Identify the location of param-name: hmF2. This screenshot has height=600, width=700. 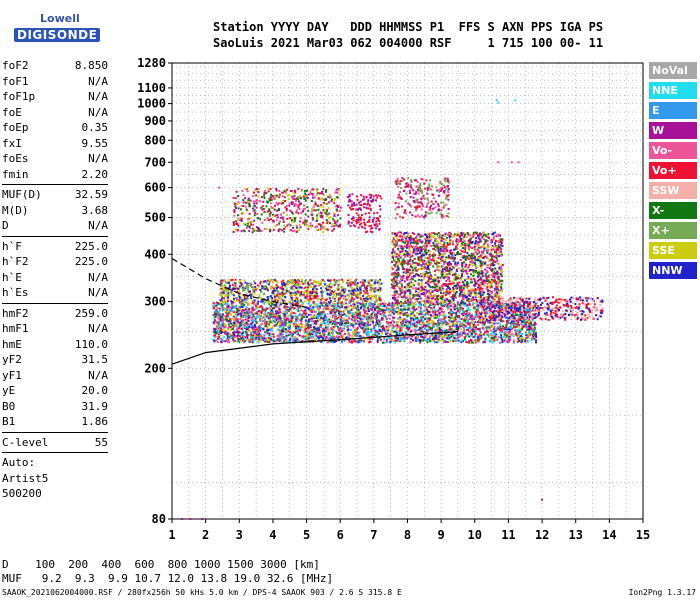
(15, 313).